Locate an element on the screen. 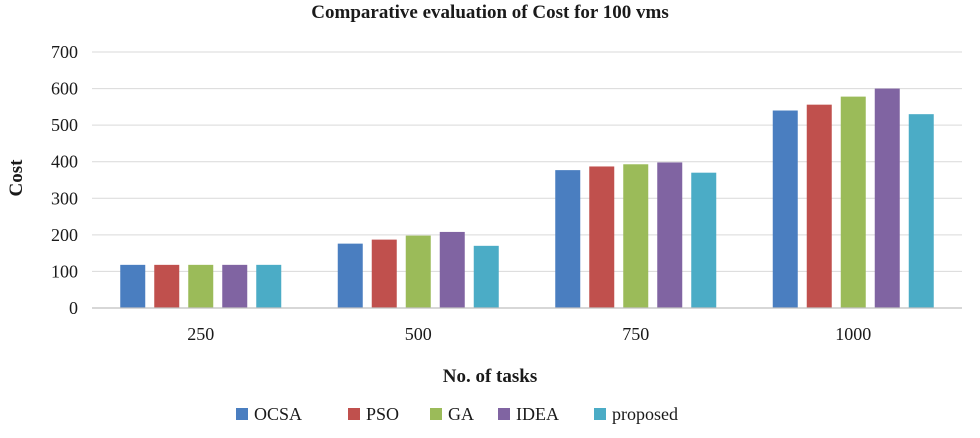  y-tick-label: 700 is located at coordinates (64, 52).